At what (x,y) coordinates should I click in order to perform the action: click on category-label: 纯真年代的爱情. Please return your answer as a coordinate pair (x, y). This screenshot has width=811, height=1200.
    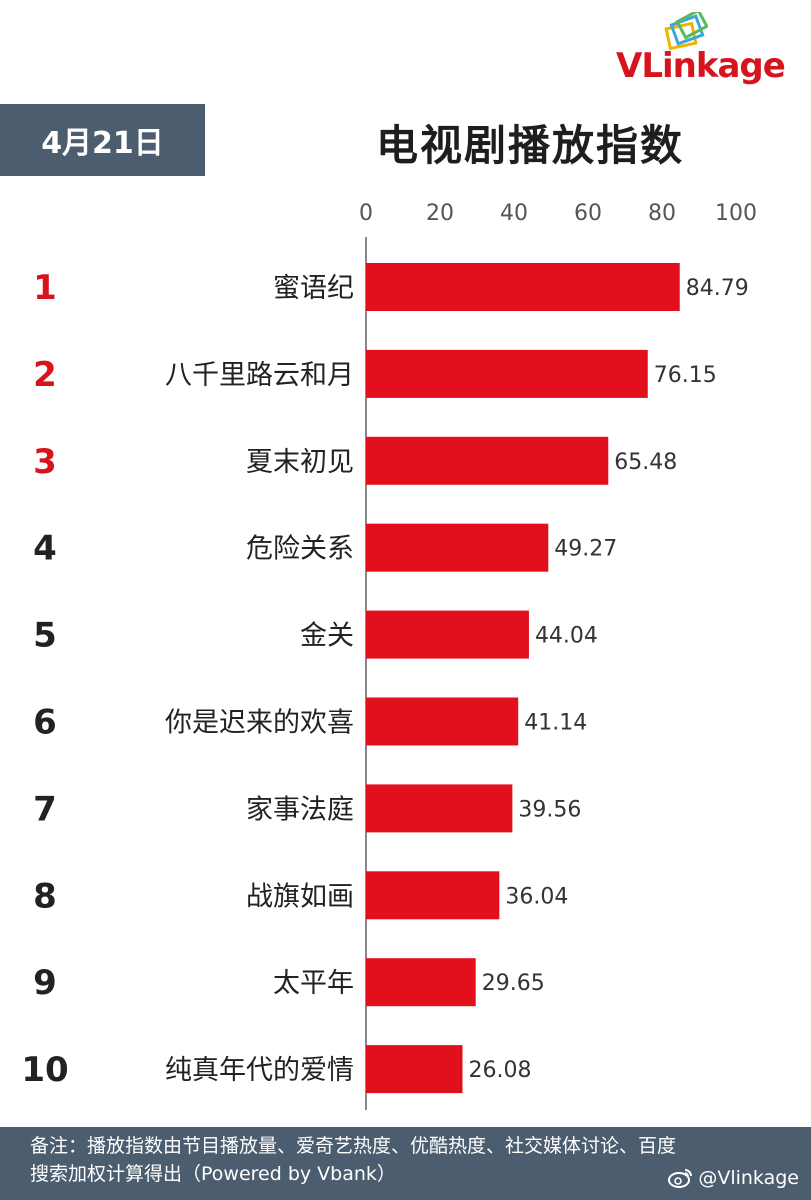
    Looking at the image, I should click on (259, 1070).